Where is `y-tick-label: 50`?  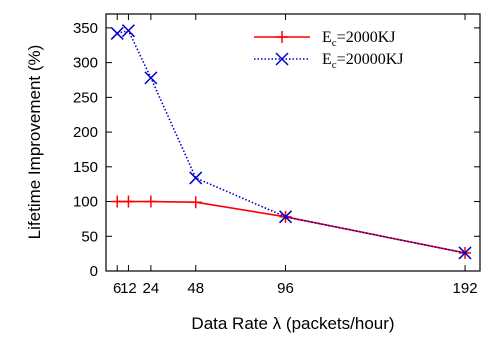
y-tick-label: 50 is located at coordinates (89, 236).